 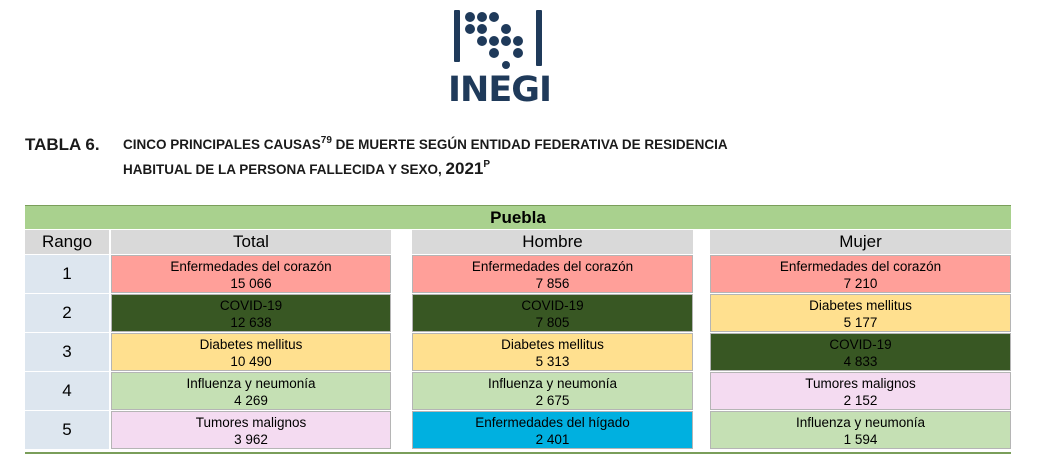 I want to click on column-headers: Rango Total Hombre Mujer, so click(x=518, y=242).